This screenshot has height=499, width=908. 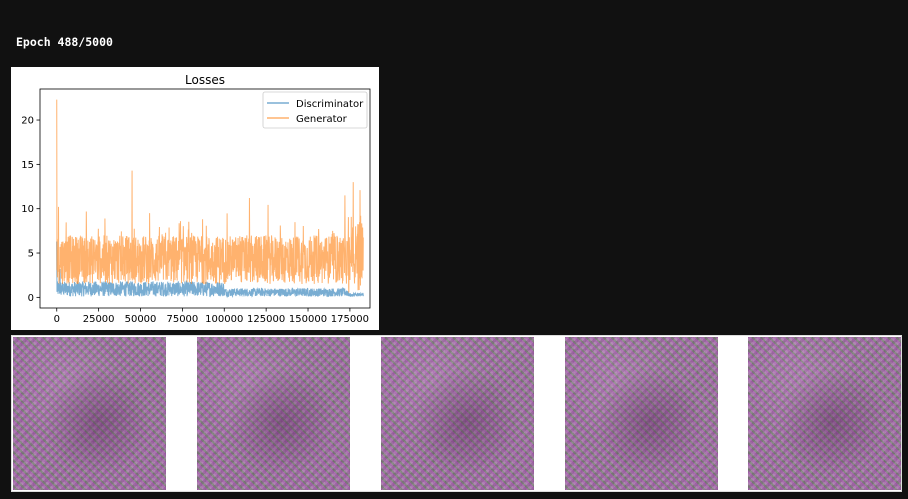 I want to click on series-line-discriminator, so click(x=210, y=270).